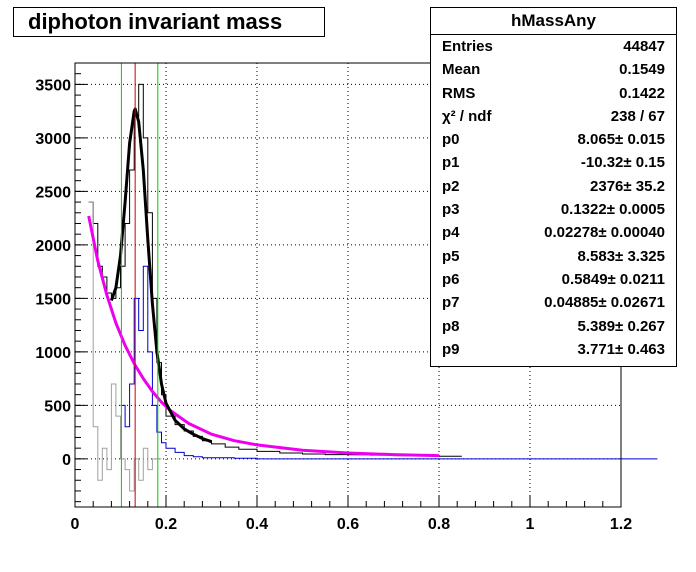  What do you see at coordinates (621, 524) in the screenshot?
I see `x-tick-label: 1.2` at bounding box center [621, 524].